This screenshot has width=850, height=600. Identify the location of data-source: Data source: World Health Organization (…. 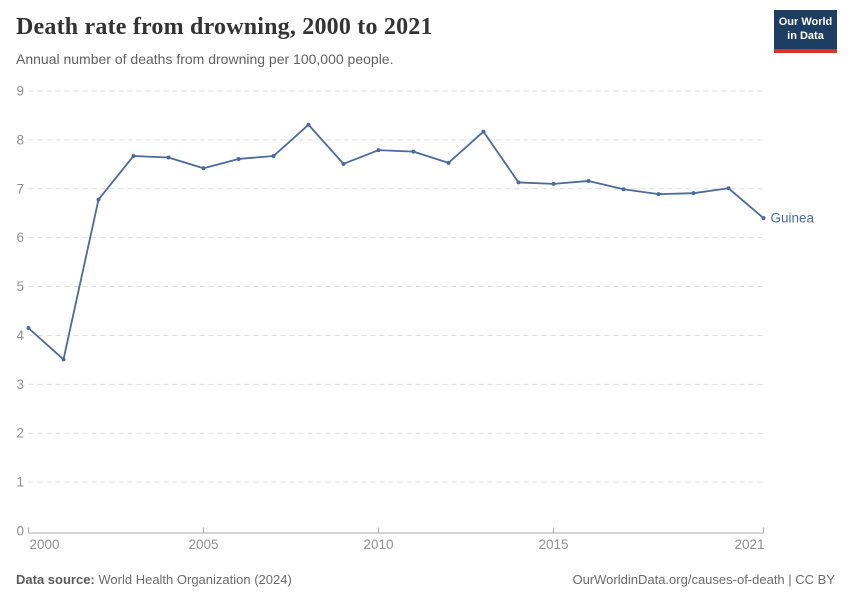
(154, 579).